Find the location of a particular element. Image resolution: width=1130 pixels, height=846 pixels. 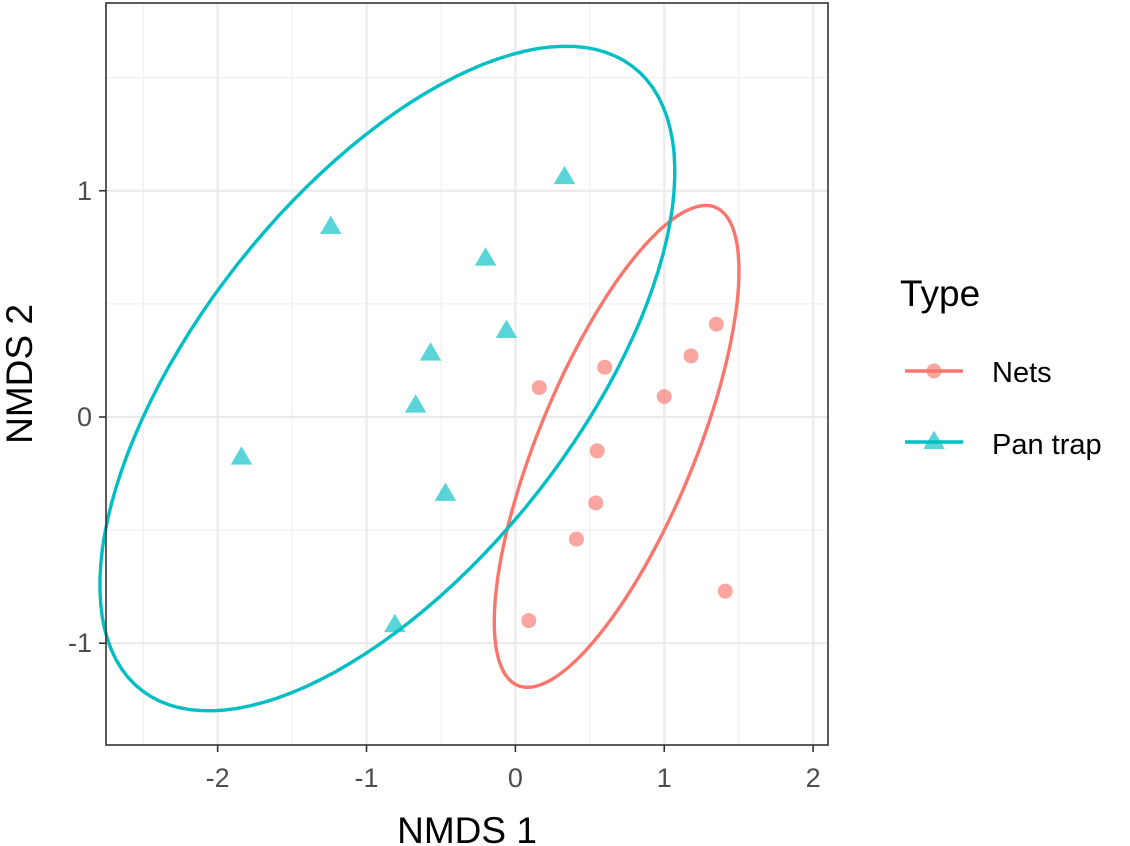

ellipse-nets is located at coordinates (616, 446).